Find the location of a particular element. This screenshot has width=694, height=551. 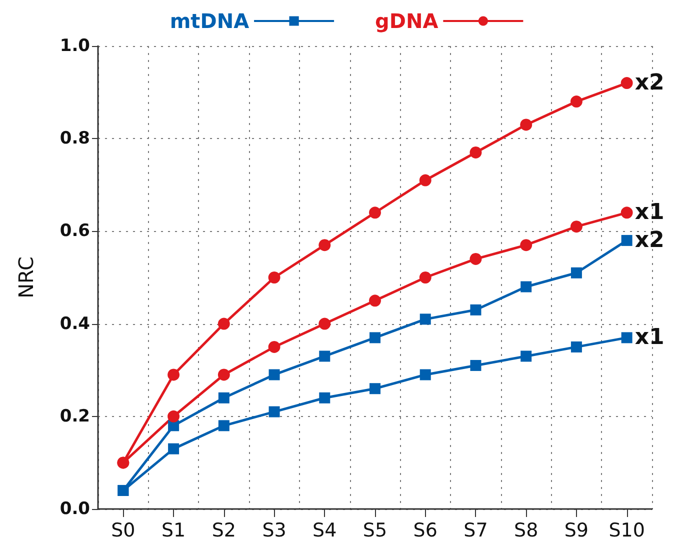

x-tick-label: S7 is located at coordinates (476, 531).